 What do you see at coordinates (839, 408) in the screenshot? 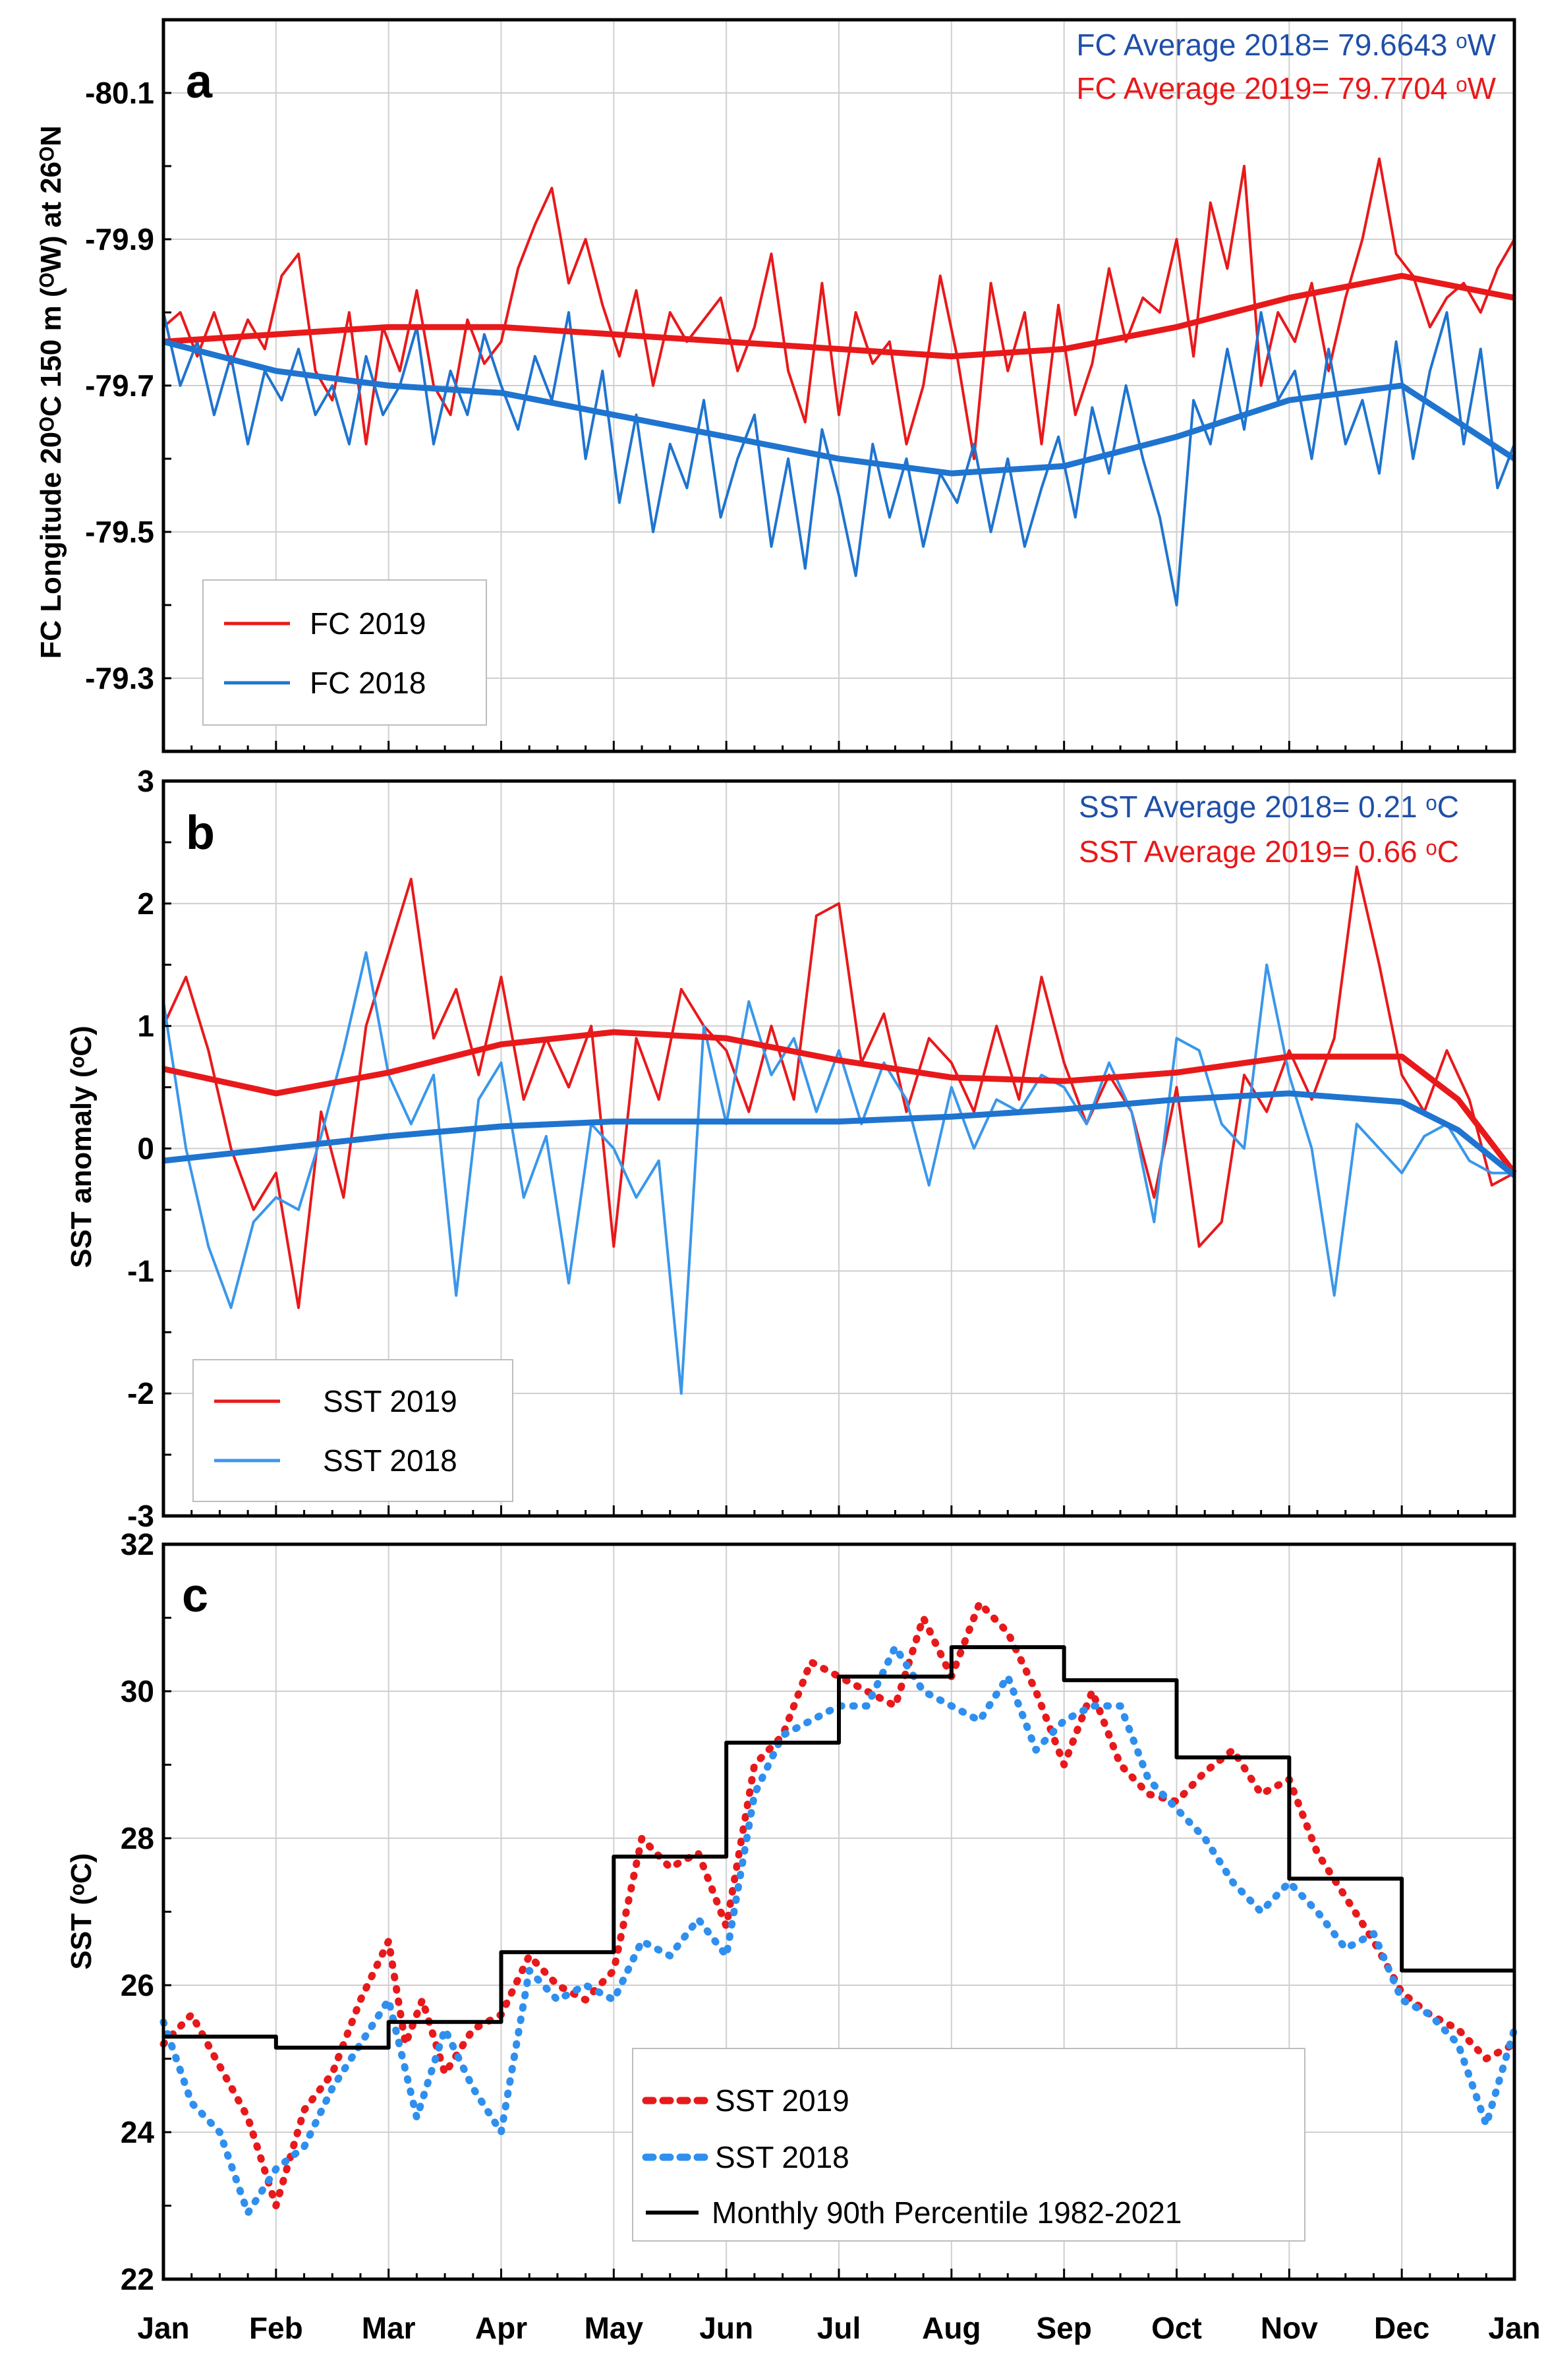
I see `panel-a-series-fc-2018-fit` at bounding box center [839, 408].